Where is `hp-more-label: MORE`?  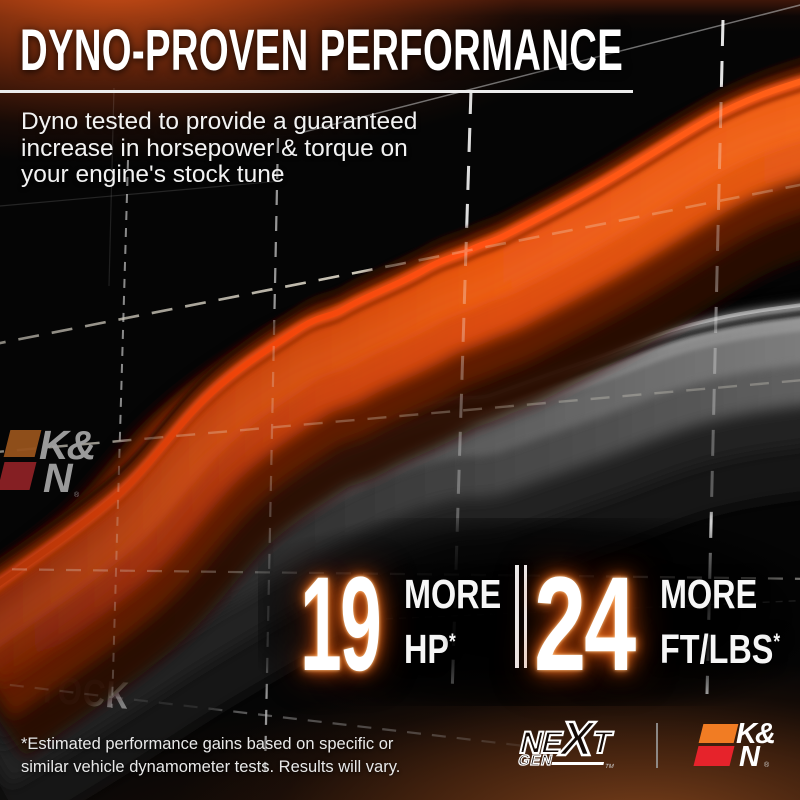 hp-more-label: MORE is located at coordinates (453, 594).